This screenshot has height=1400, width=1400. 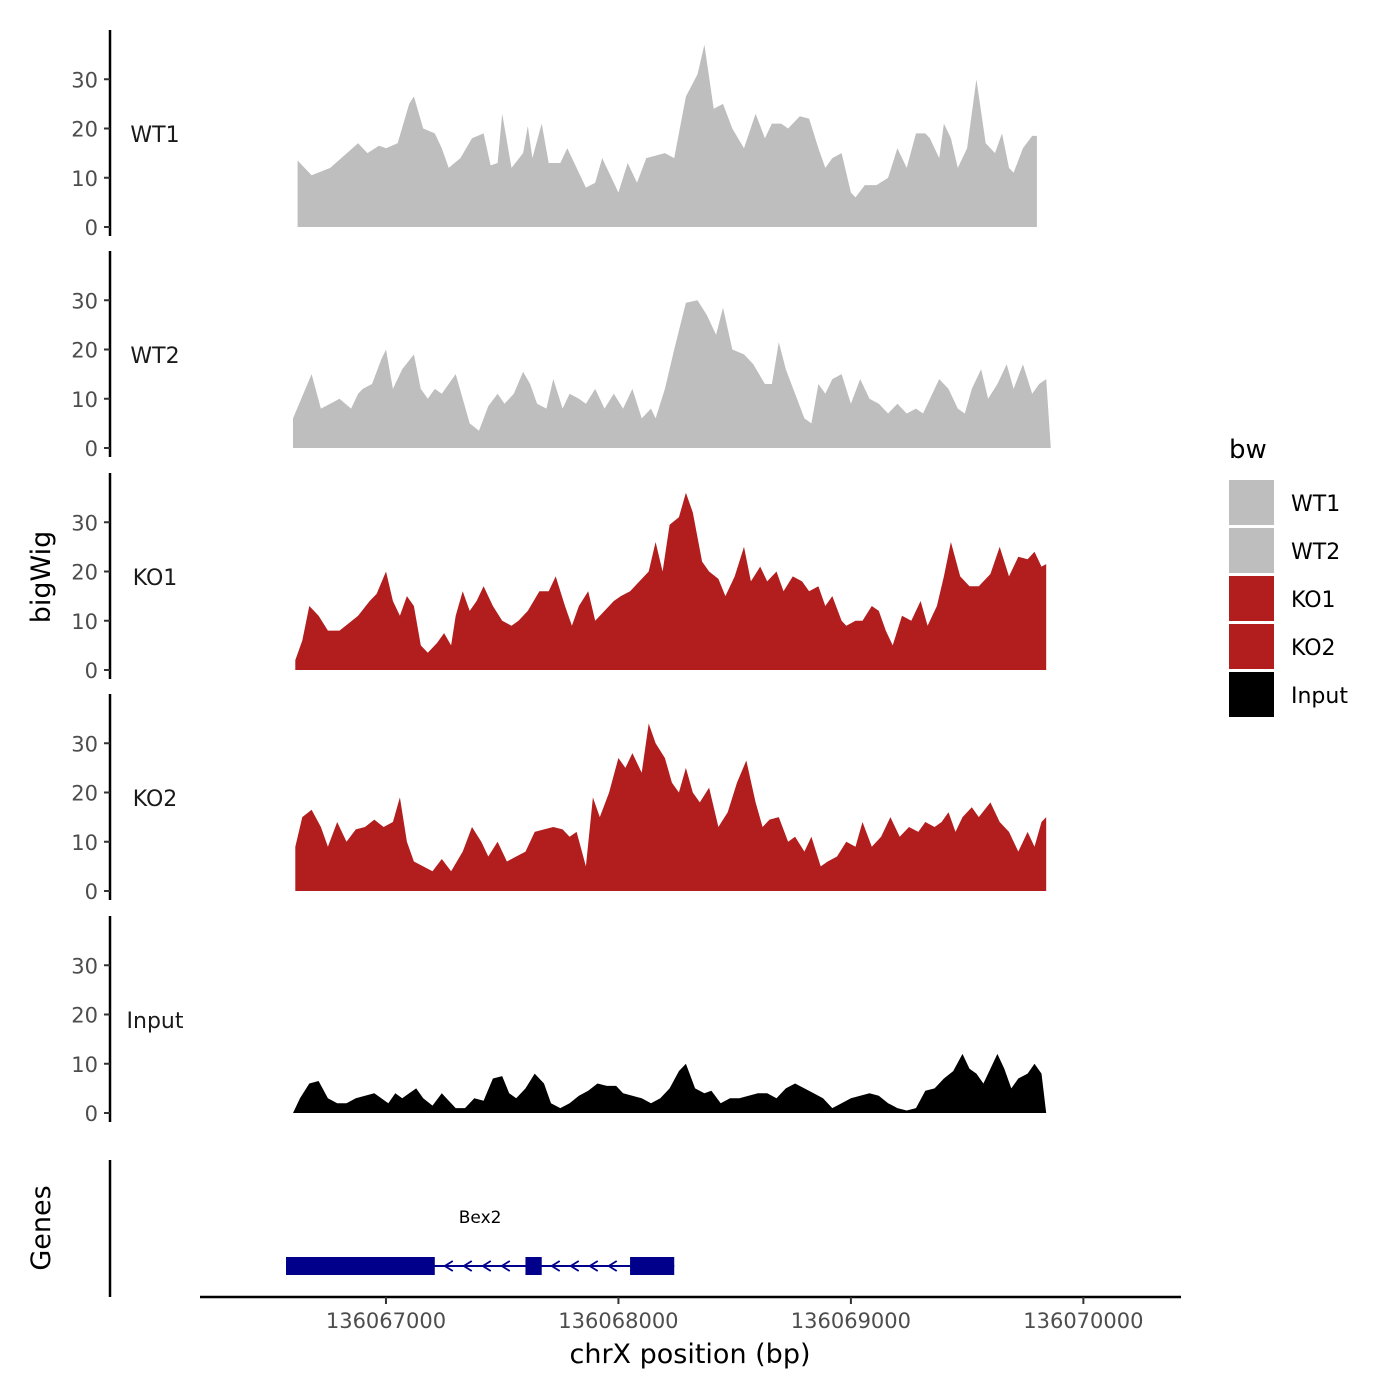 I want to click on track-label-ko1: KO1, so click(x=155, y=578).